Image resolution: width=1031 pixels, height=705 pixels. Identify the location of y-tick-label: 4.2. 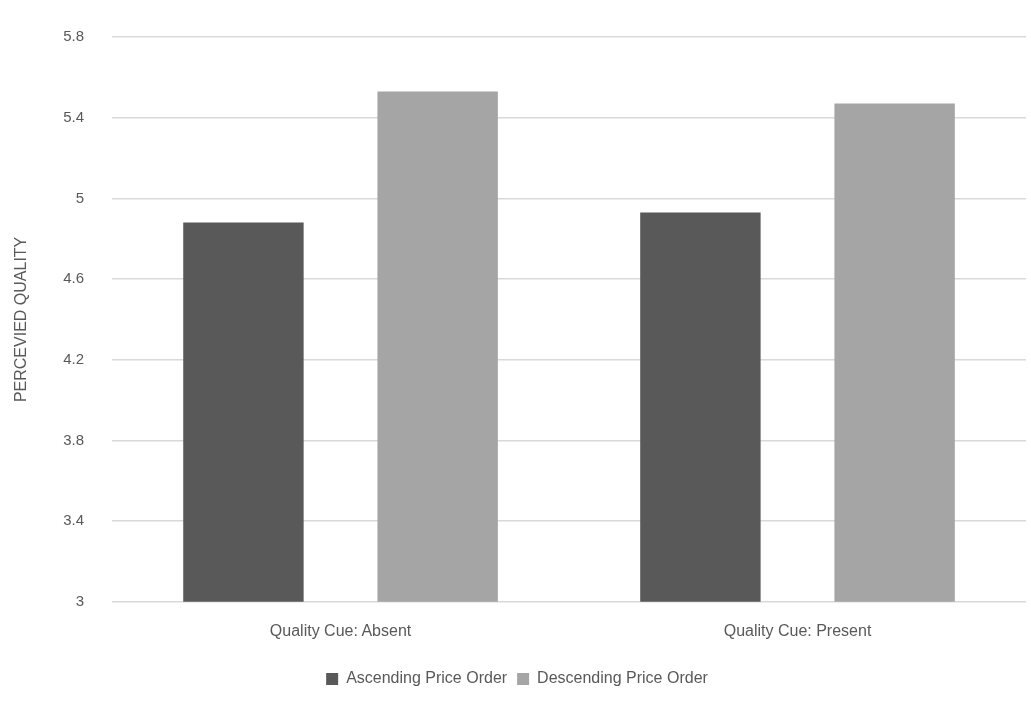
(74, 358).